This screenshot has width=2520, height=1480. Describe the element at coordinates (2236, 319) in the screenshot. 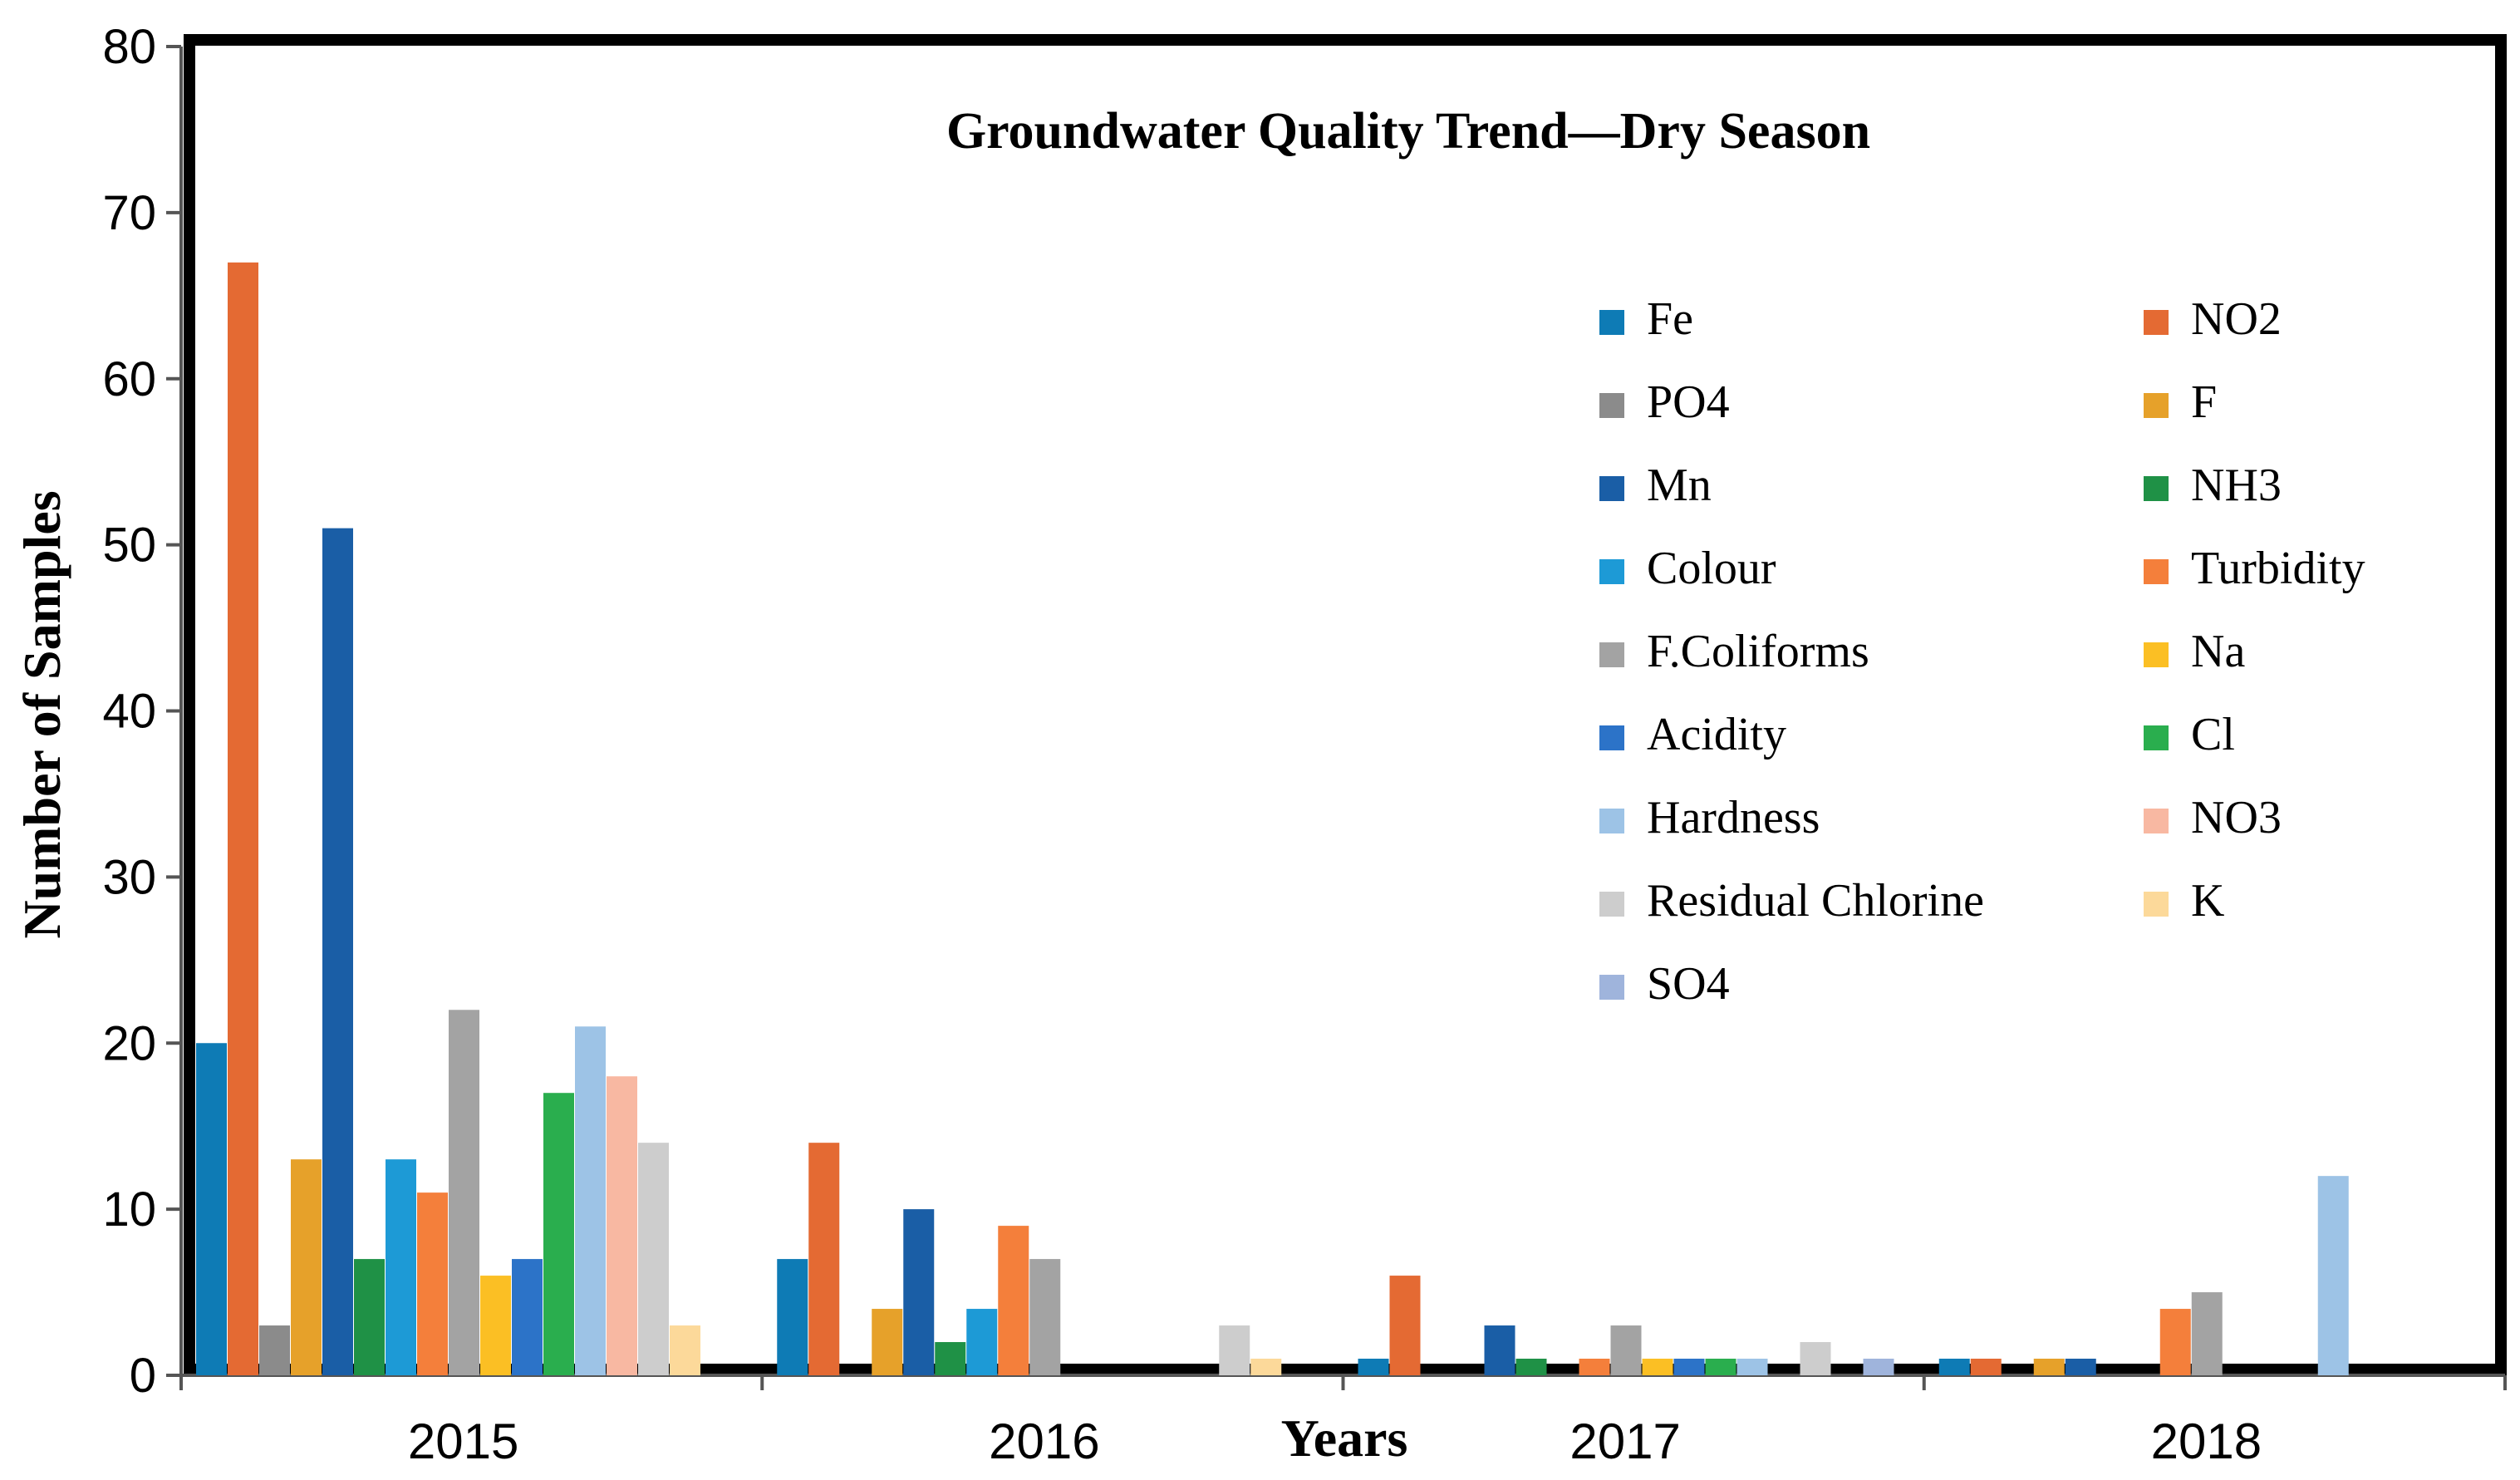

I see `legend-label-no2: NO2` at that location.